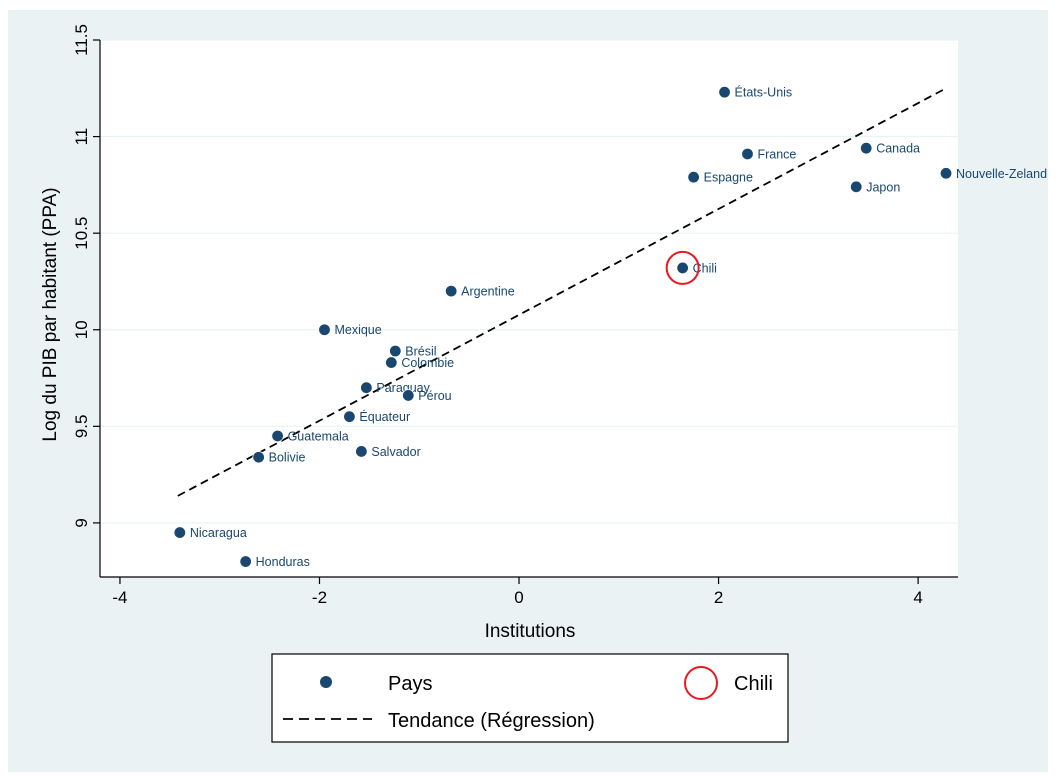 The width and height of the screenshot is (1056, 777). Describe the element at coordinates (764, 92) in the screenshot. I see `point-label: États-Unis` at that location.